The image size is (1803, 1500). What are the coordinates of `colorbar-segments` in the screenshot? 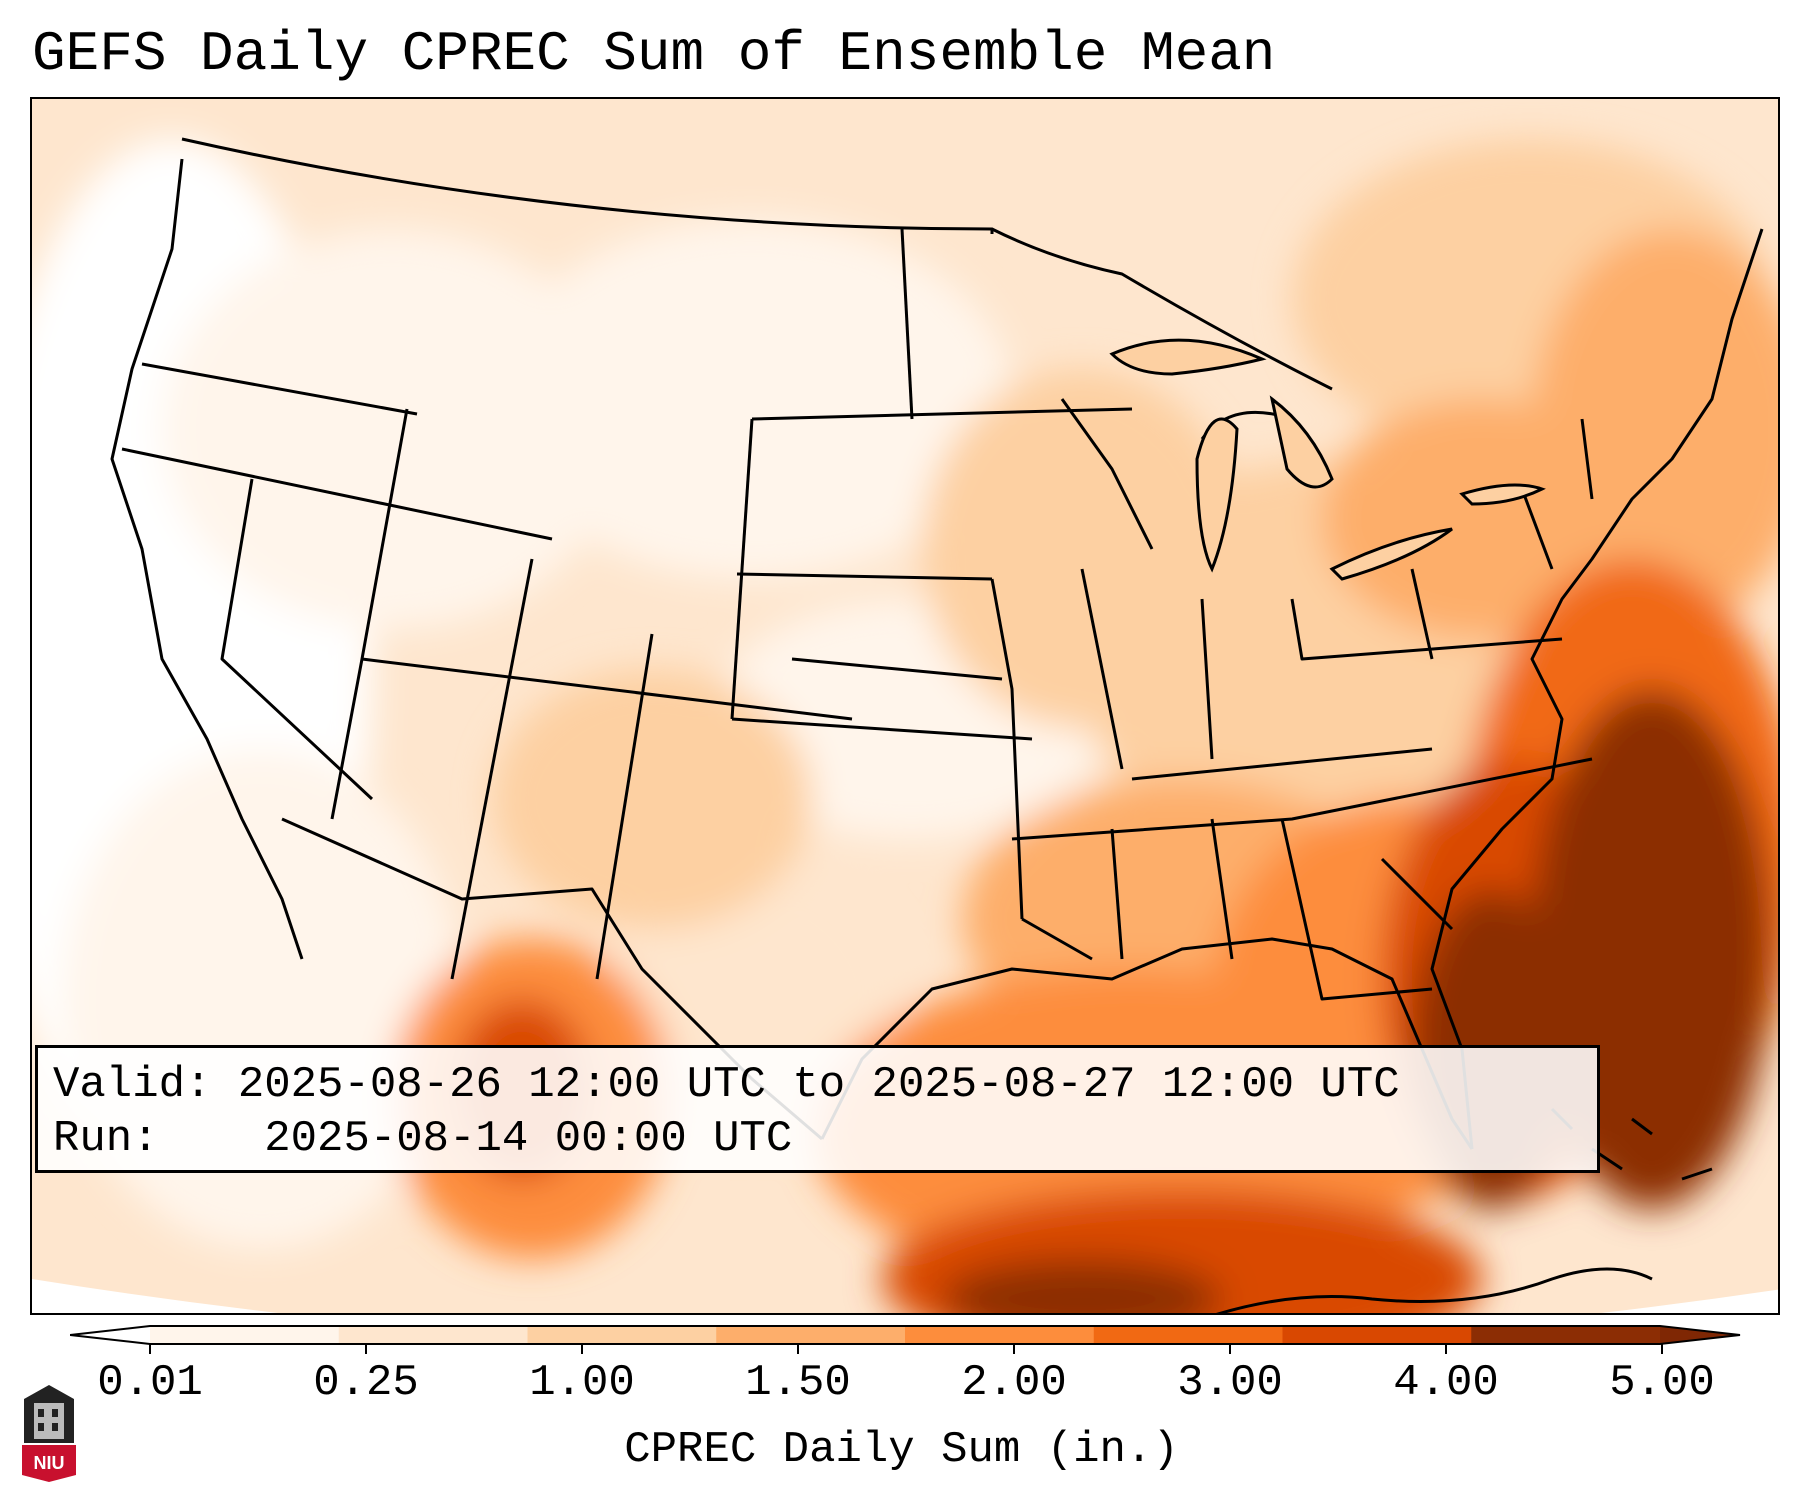 It's located at (905, 1335).